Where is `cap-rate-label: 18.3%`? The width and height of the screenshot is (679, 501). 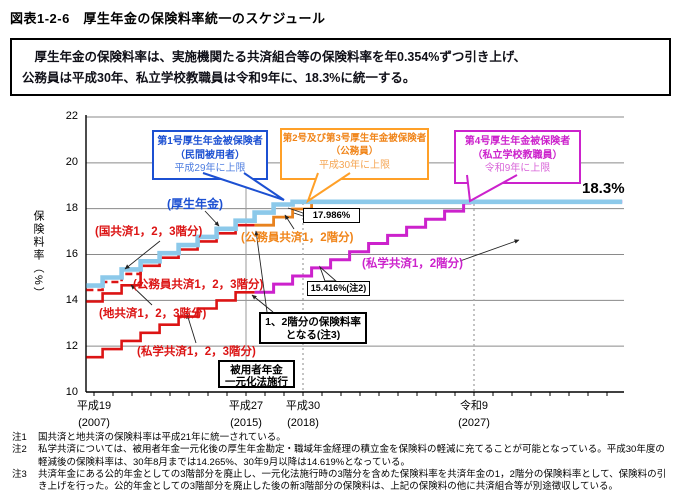 cap-rate-label: 18.3% is located at coordinates (603, 188).